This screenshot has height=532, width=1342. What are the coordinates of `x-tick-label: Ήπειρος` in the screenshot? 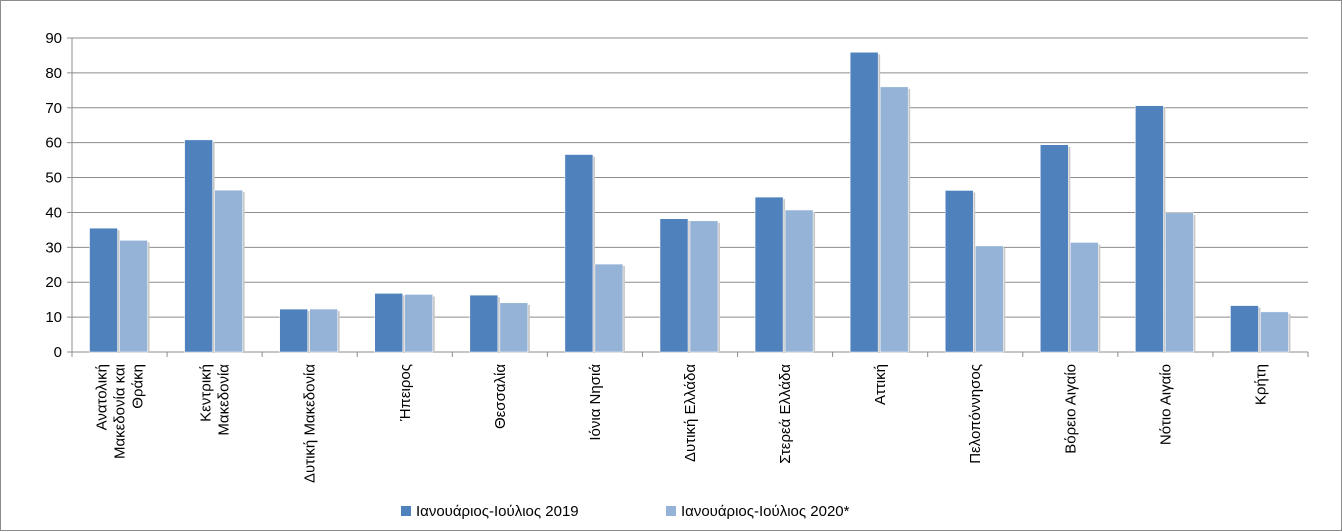 It's located at (405, 393).